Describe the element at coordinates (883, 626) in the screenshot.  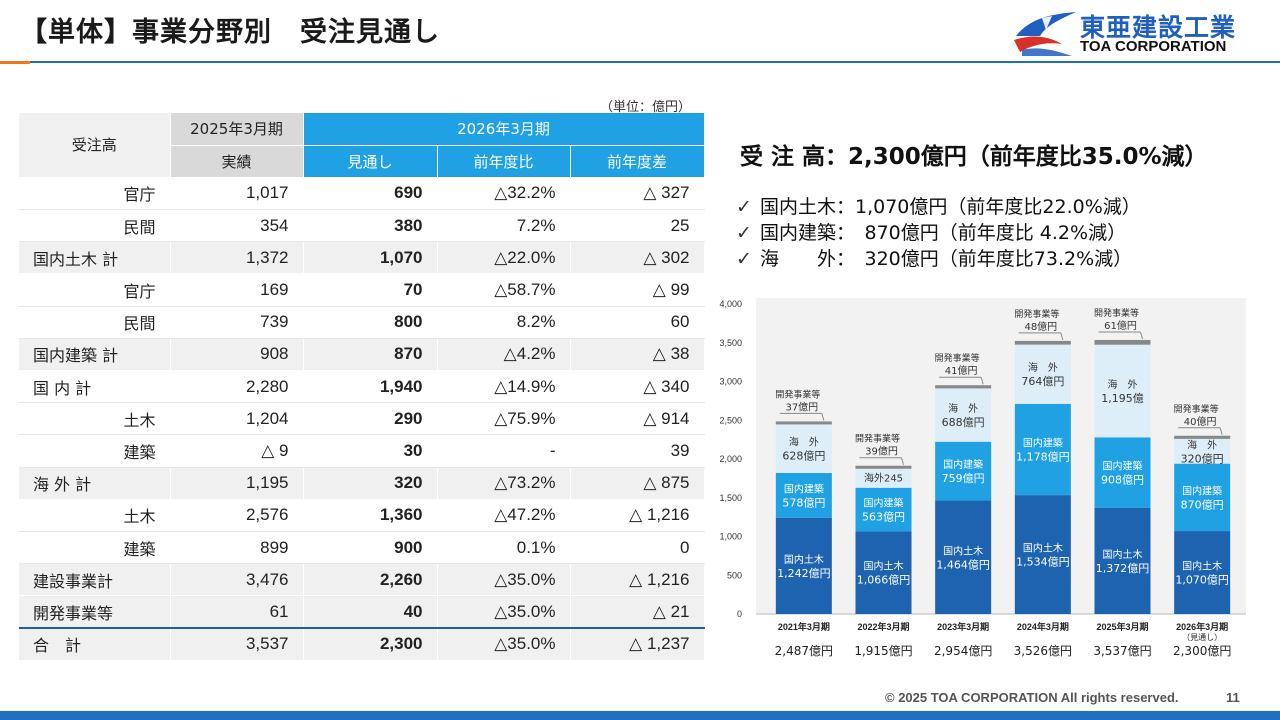
I see `x-tick-label: 2022年3月期` at that location.